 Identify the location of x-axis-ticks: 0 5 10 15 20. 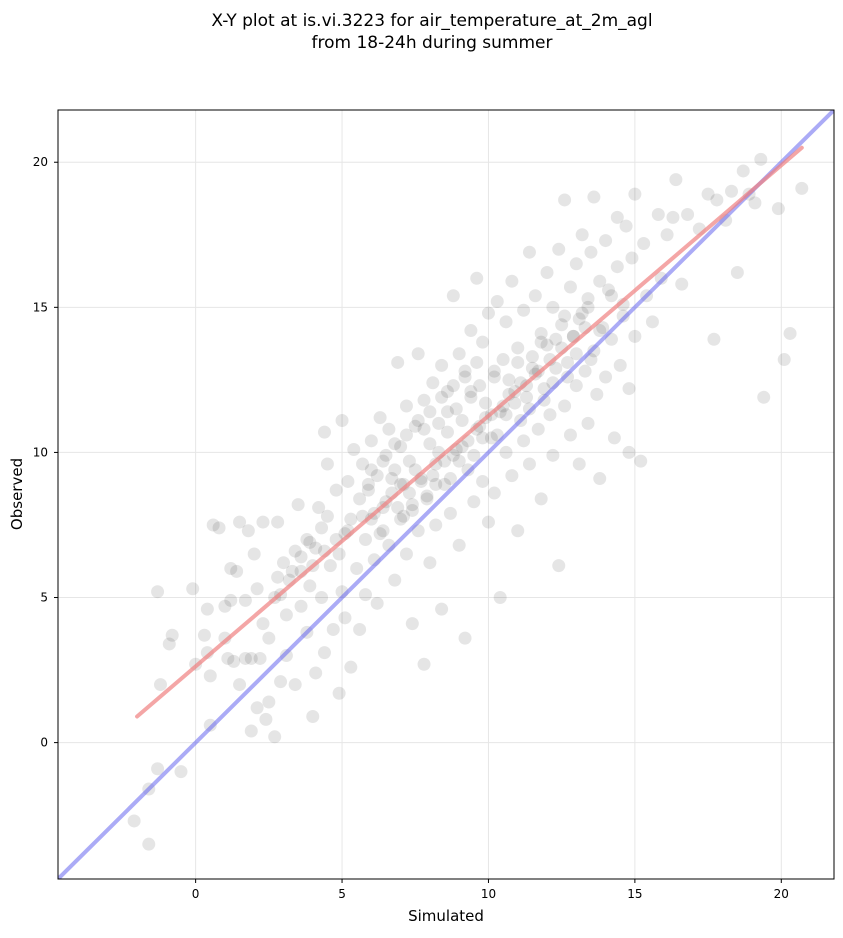
(490, 890).